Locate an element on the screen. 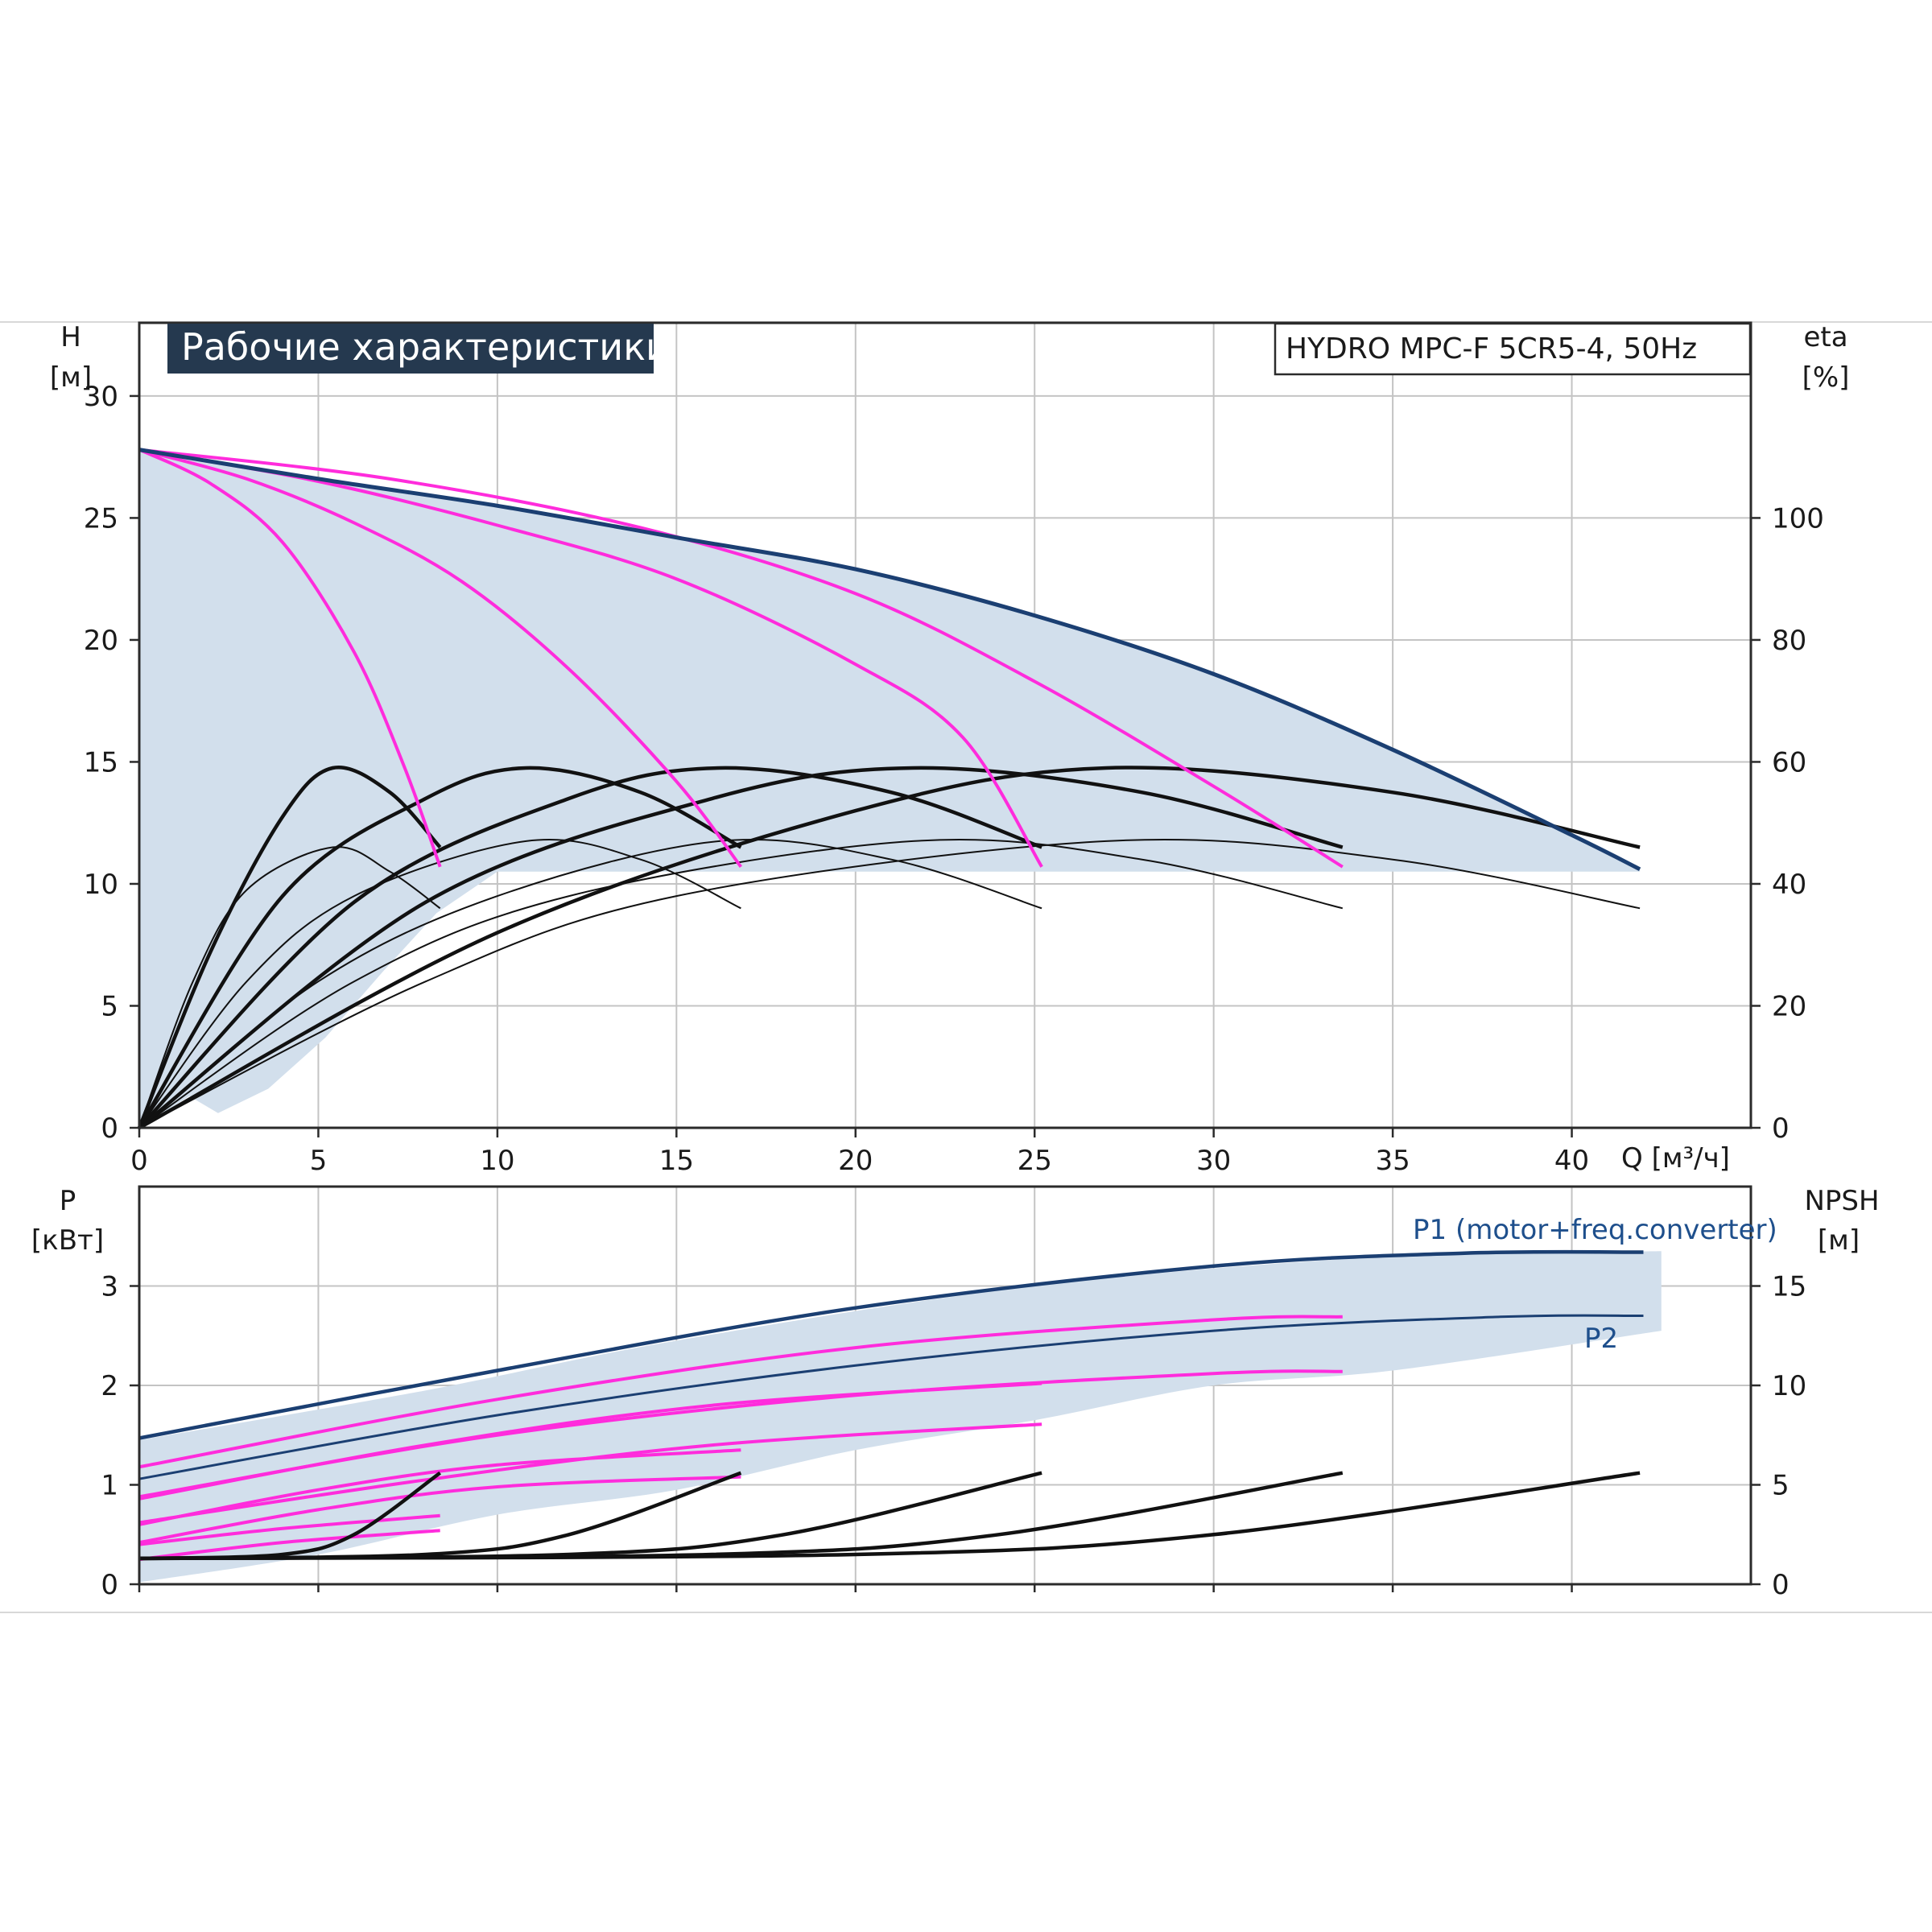 The width and height of the screenshot is (1932, 1932). x-tick-label: 5 is located at coordinates (319, 1161).